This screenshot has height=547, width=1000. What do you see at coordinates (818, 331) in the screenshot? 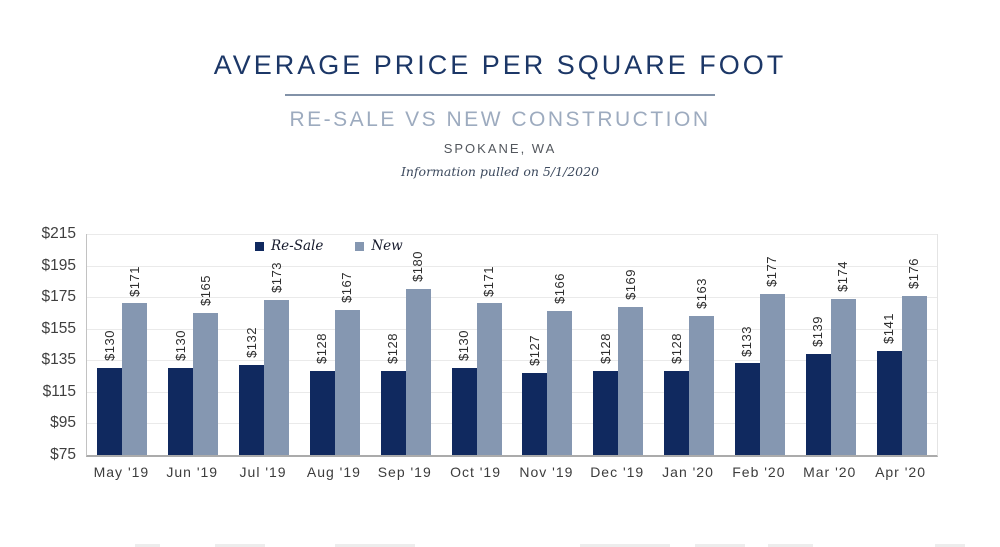
I see `bar-value-label: $139` at bounding box center [818, 331].